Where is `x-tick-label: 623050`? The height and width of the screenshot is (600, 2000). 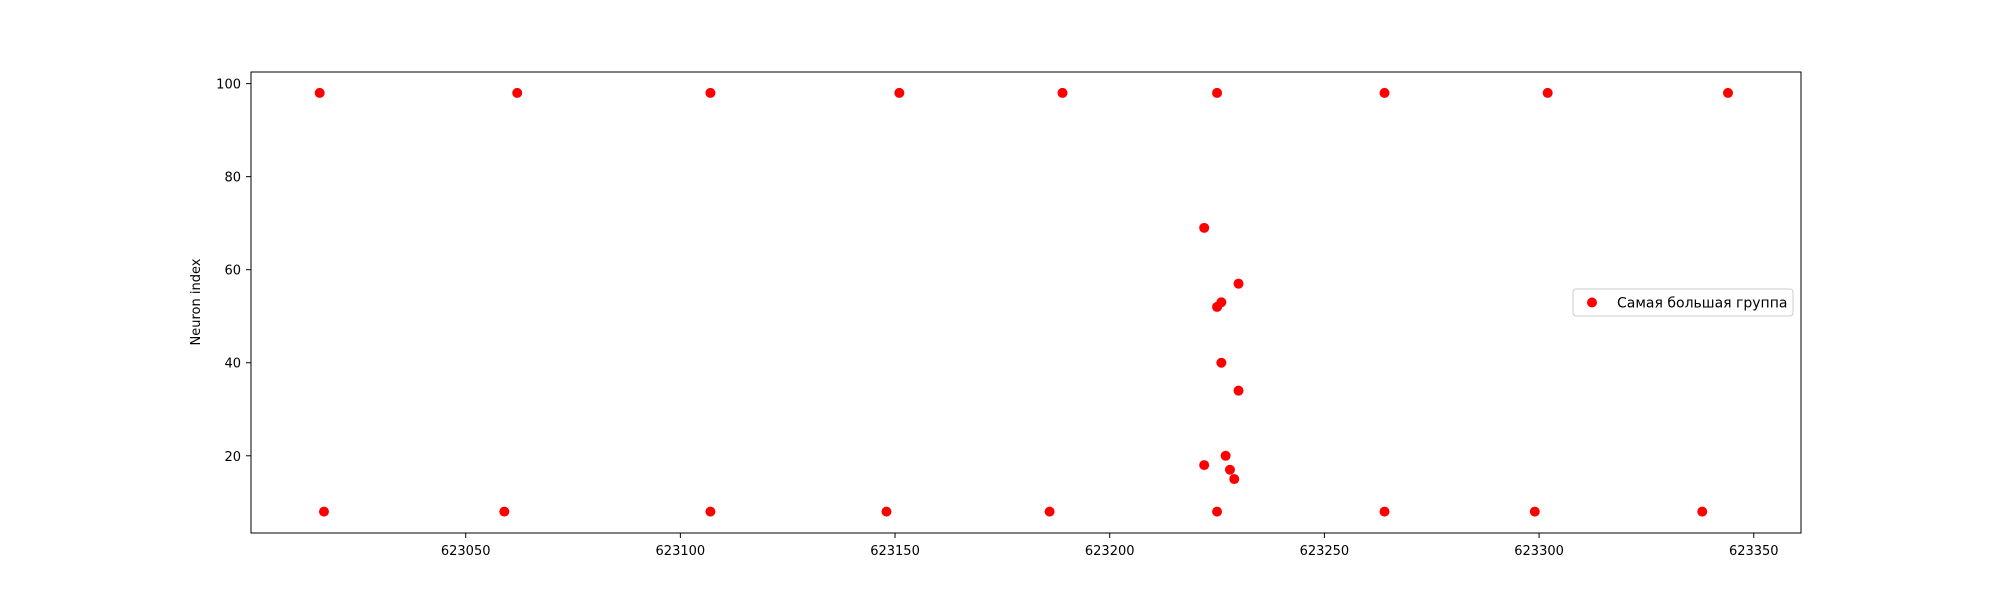
x-tick-label: 623050 is located at coordinates (466, 551).